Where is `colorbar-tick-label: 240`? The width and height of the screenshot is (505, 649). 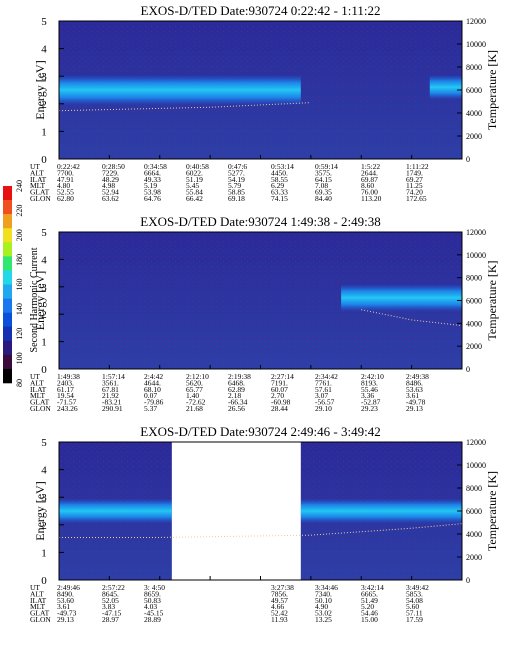
colorbar-tick-label: 240 is located at coordinates (19, 186).